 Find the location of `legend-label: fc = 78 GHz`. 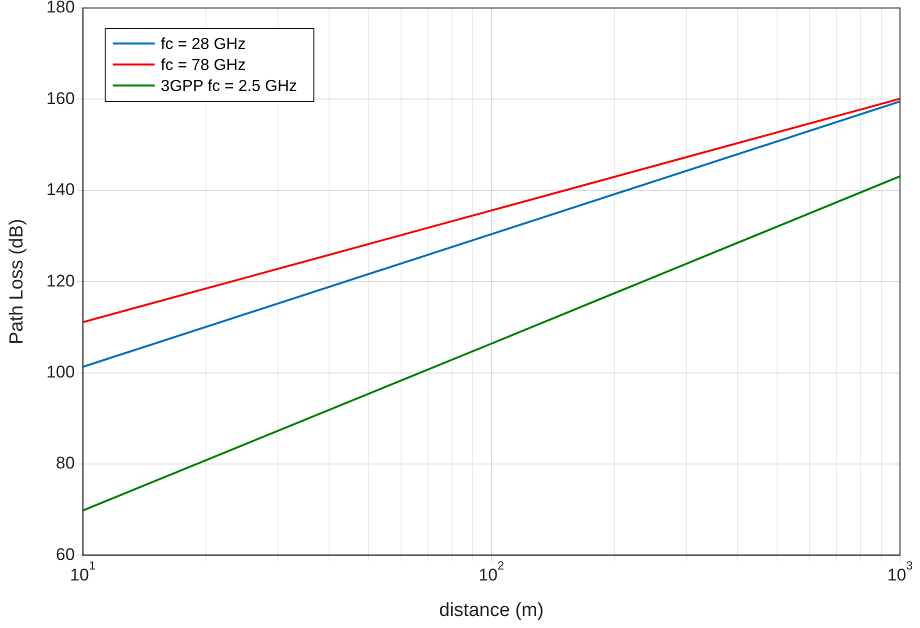

legend-label: fc = 78 GHz is located at coordinates (203, 65).